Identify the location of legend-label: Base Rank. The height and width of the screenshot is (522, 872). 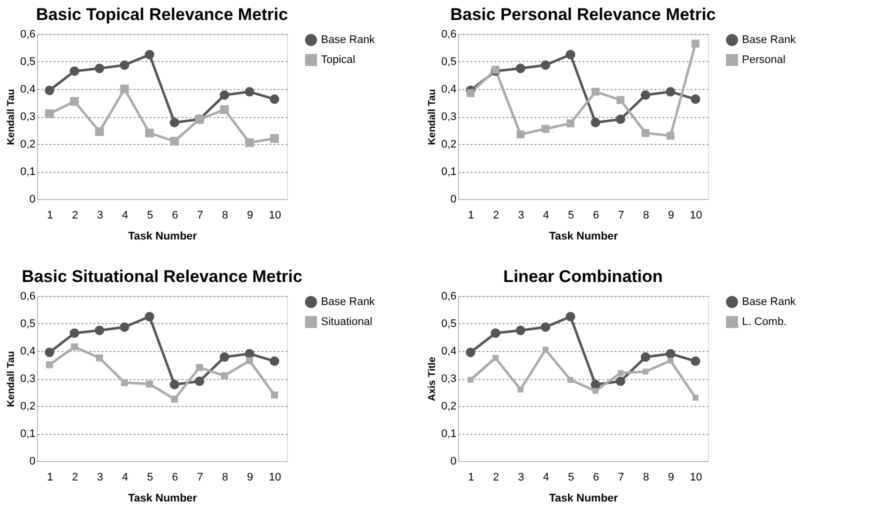
(769, 40).